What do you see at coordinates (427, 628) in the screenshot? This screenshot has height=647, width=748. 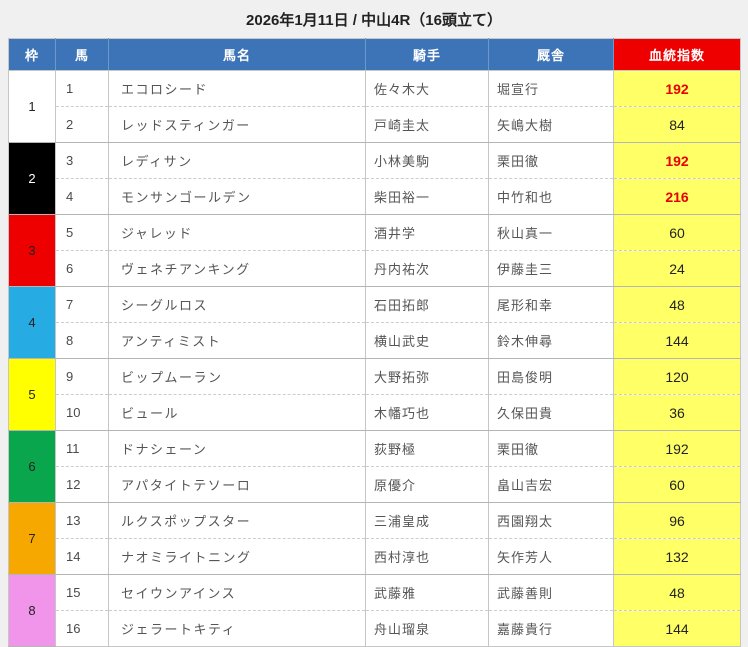 I see `jockey-cell: 舟山瑠泉` at bounding box center [427, 628].